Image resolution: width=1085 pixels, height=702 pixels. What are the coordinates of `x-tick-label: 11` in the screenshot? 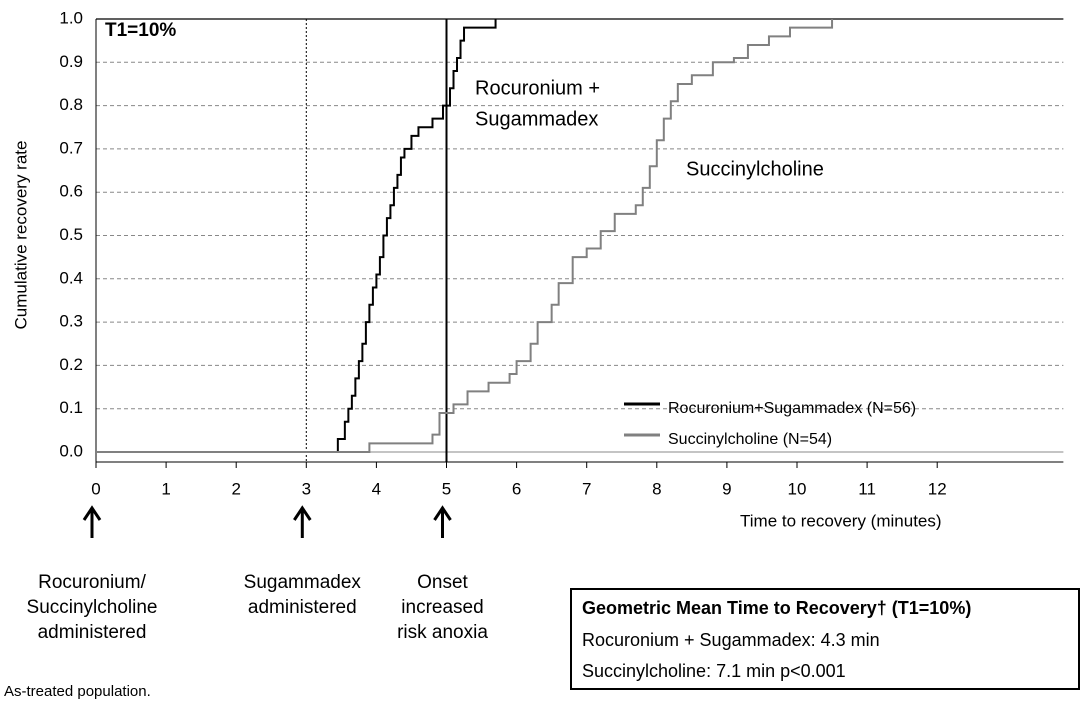 It's located at (867, 488).